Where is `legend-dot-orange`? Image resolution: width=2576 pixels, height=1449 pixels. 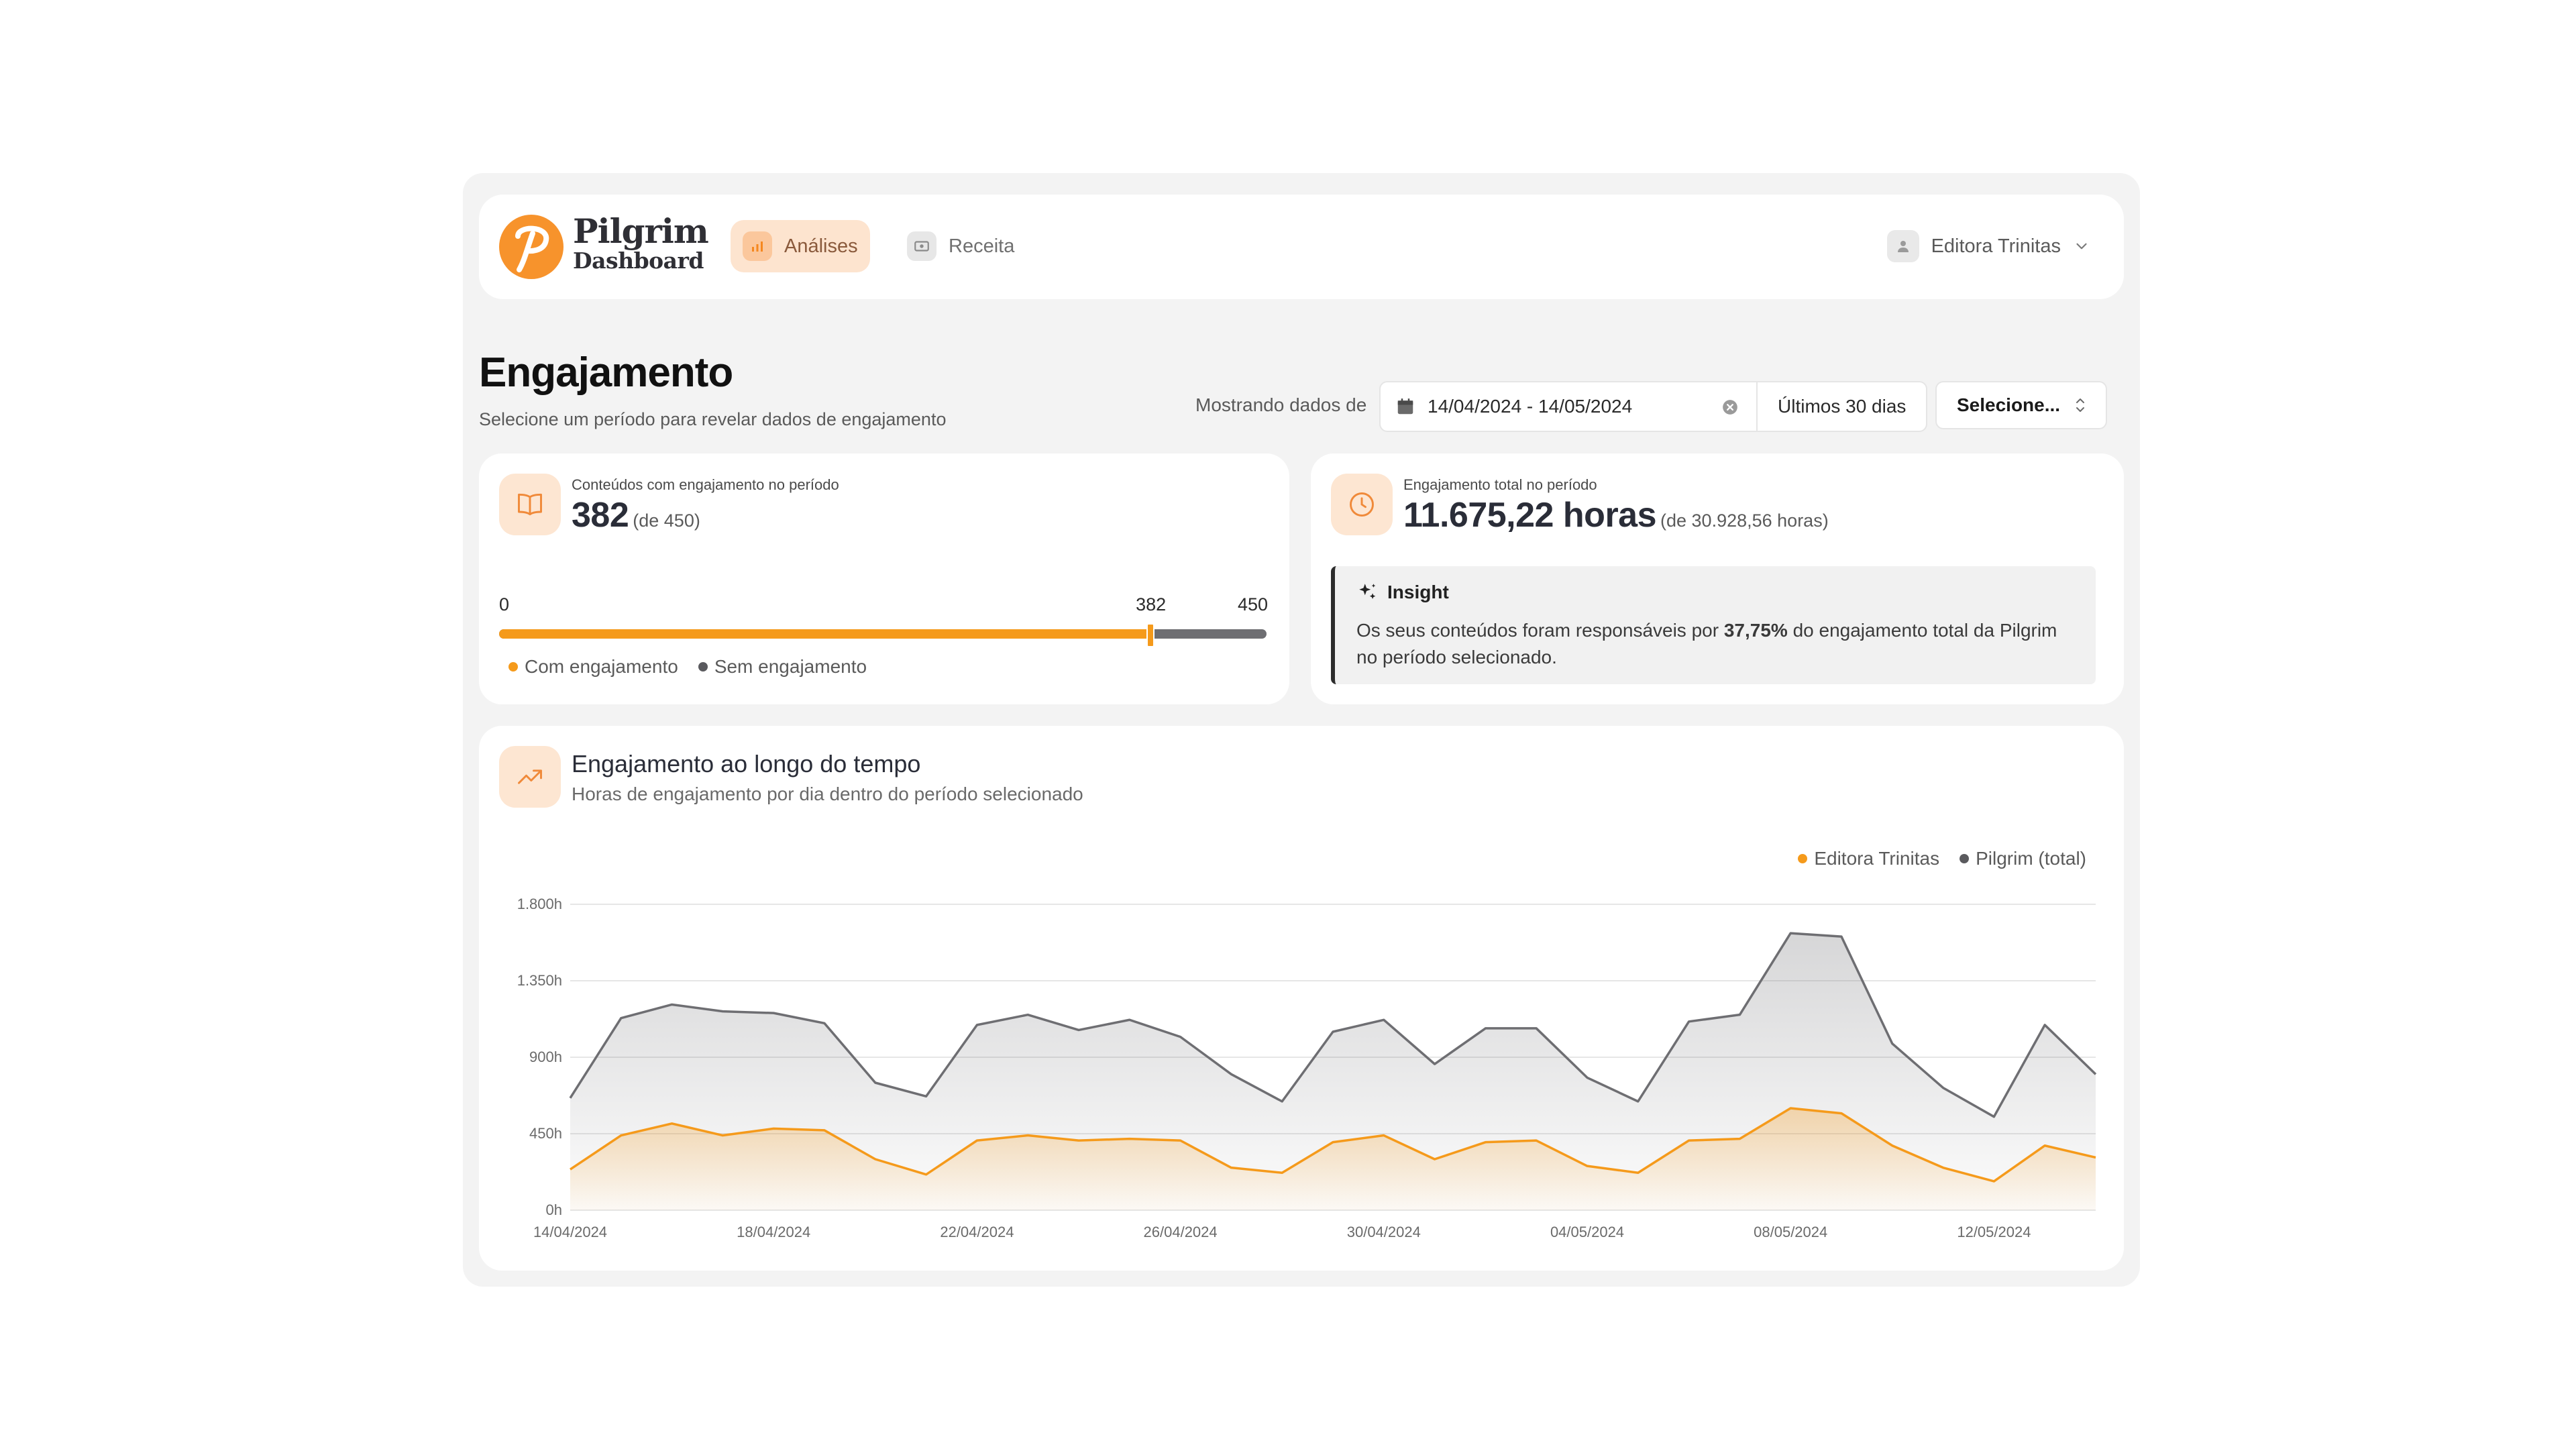
legend-dot-orange is located at coordinates (513, 667).